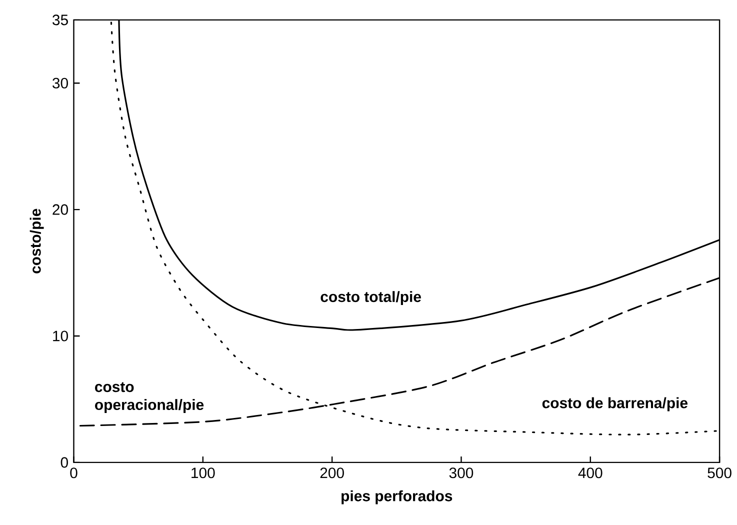  I want to click on x-tick-label: 400, so click(590, 473).